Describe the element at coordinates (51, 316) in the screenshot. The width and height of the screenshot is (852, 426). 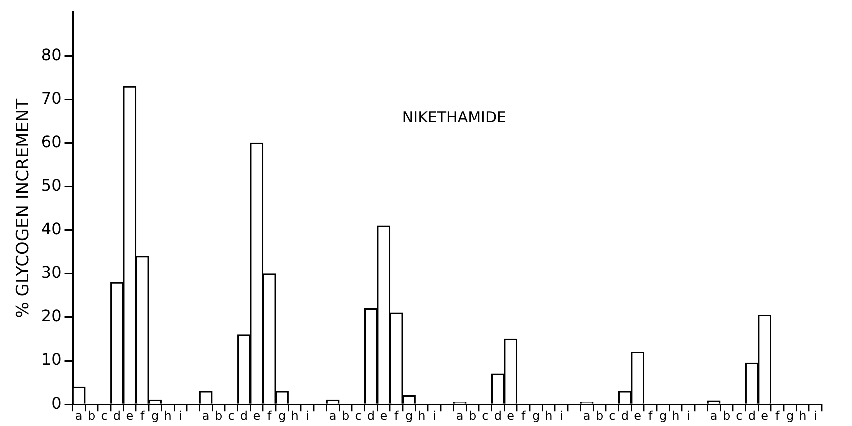
I see `y-tick-label: 20` at that location.